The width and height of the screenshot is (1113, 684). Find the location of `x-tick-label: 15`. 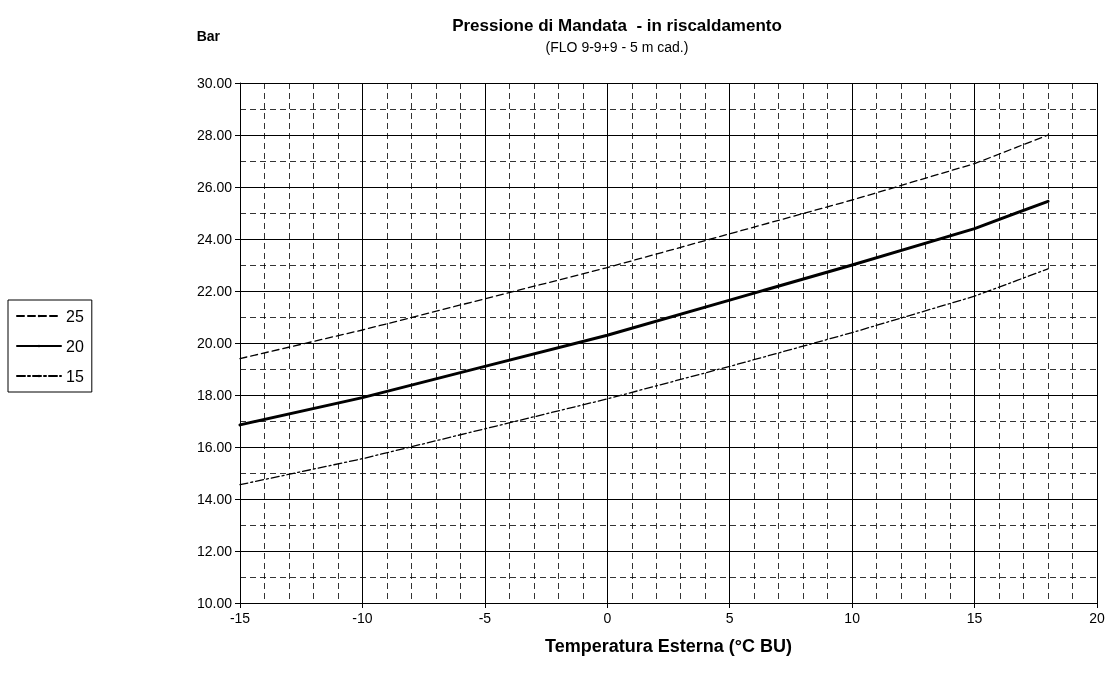

x-tick-label: 15 is located at coordinates (974, 618).